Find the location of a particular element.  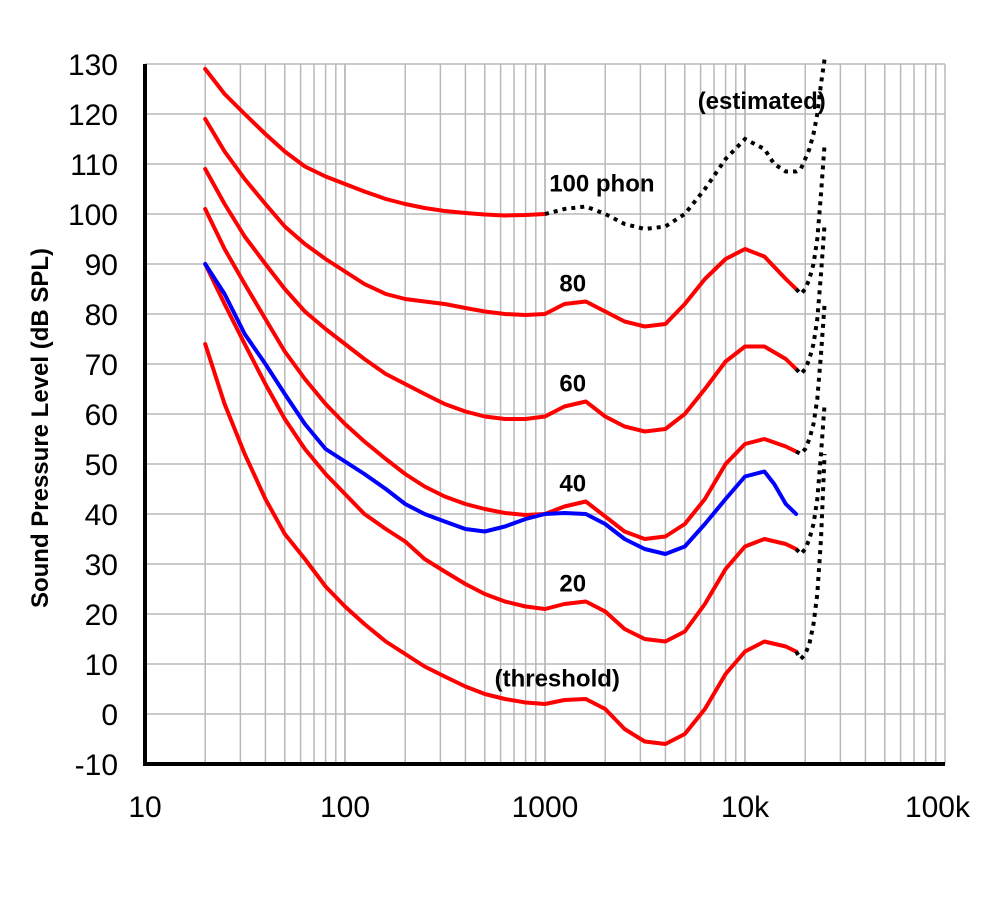

y-tick-label: -10 is located at coordinates (96, 765).